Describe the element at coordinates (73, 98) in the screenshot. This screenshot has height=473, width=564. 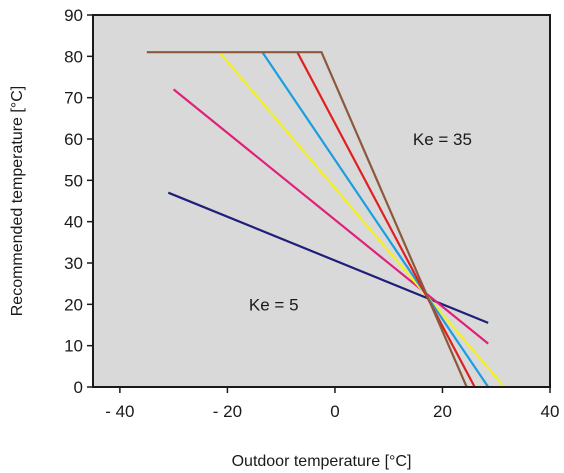
I see `y-tick-label: 70` at that location.